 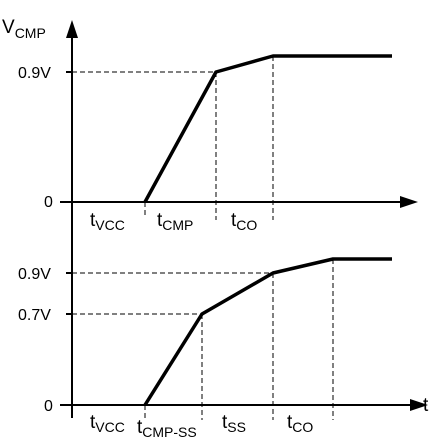 What do you see at coordinates (419, 405) in the screenshot?
I see `bottom-x-axis-arrow-icon` at bounding box center [419, 405].